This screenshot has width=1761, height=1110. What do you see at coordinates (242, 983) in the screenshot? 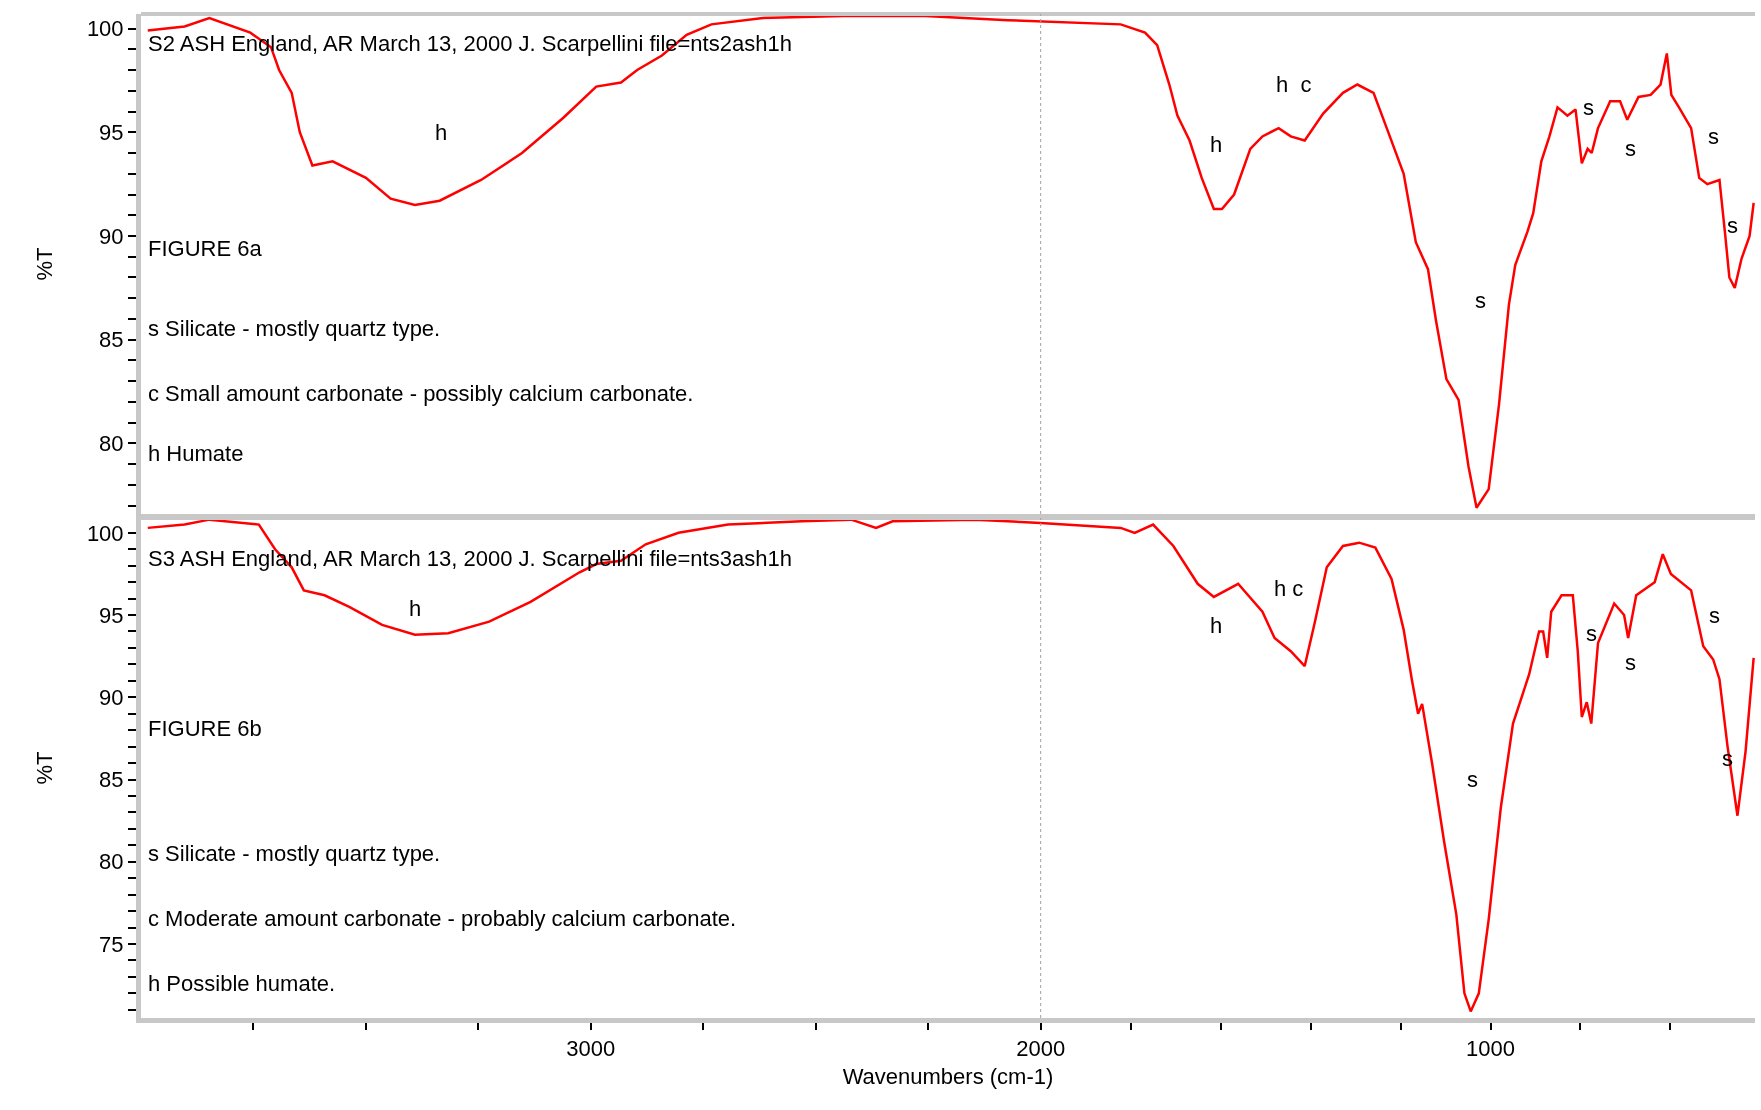
I see `annotation: h Possible humate.` at bounding box center [242, 983].